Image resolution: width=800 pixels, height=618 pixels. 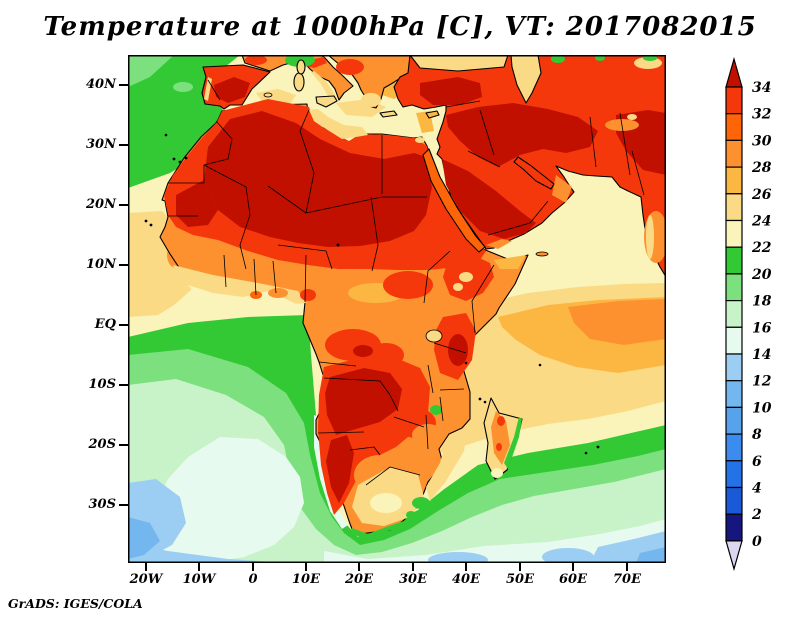 I want to click on colorbar-label: 14, so click(x=761, y=355).